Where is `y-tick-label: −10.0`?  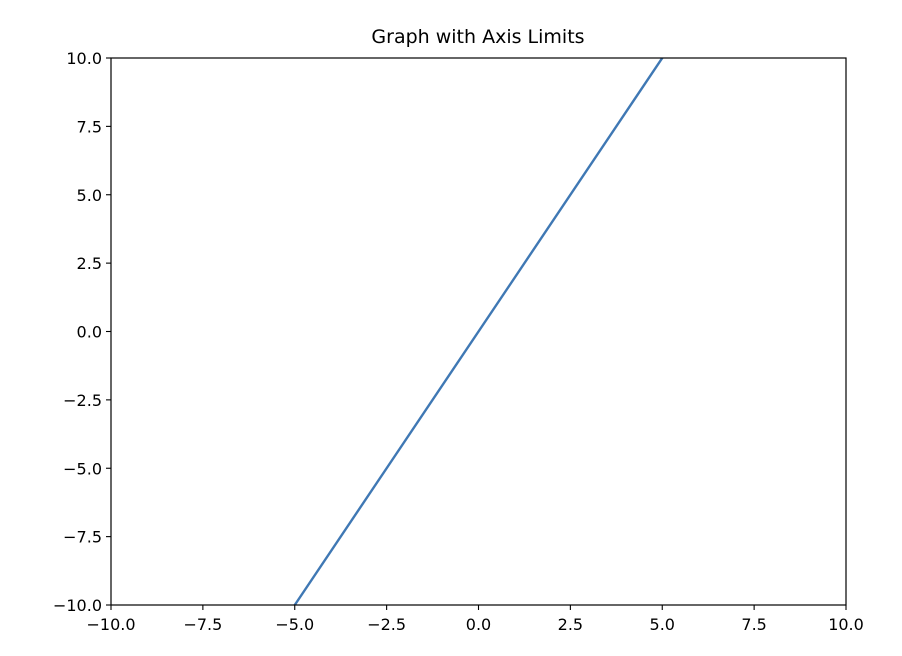 y-tick-label: −10.0 is located at coordinates (77, 605).